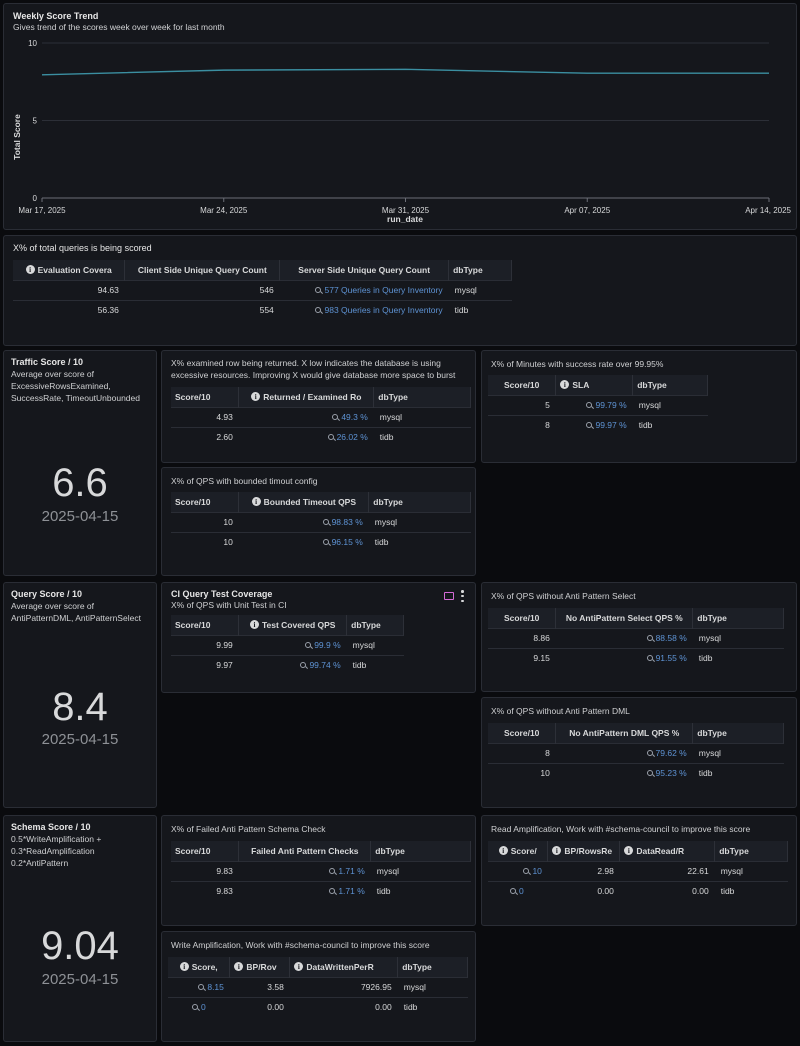 The width and height of the screenshot is (800, 1046). Describe the element at coordinates (624, 733) in the screenshot. I see `column-header: No AntiPattern DML QPS %` at that location.